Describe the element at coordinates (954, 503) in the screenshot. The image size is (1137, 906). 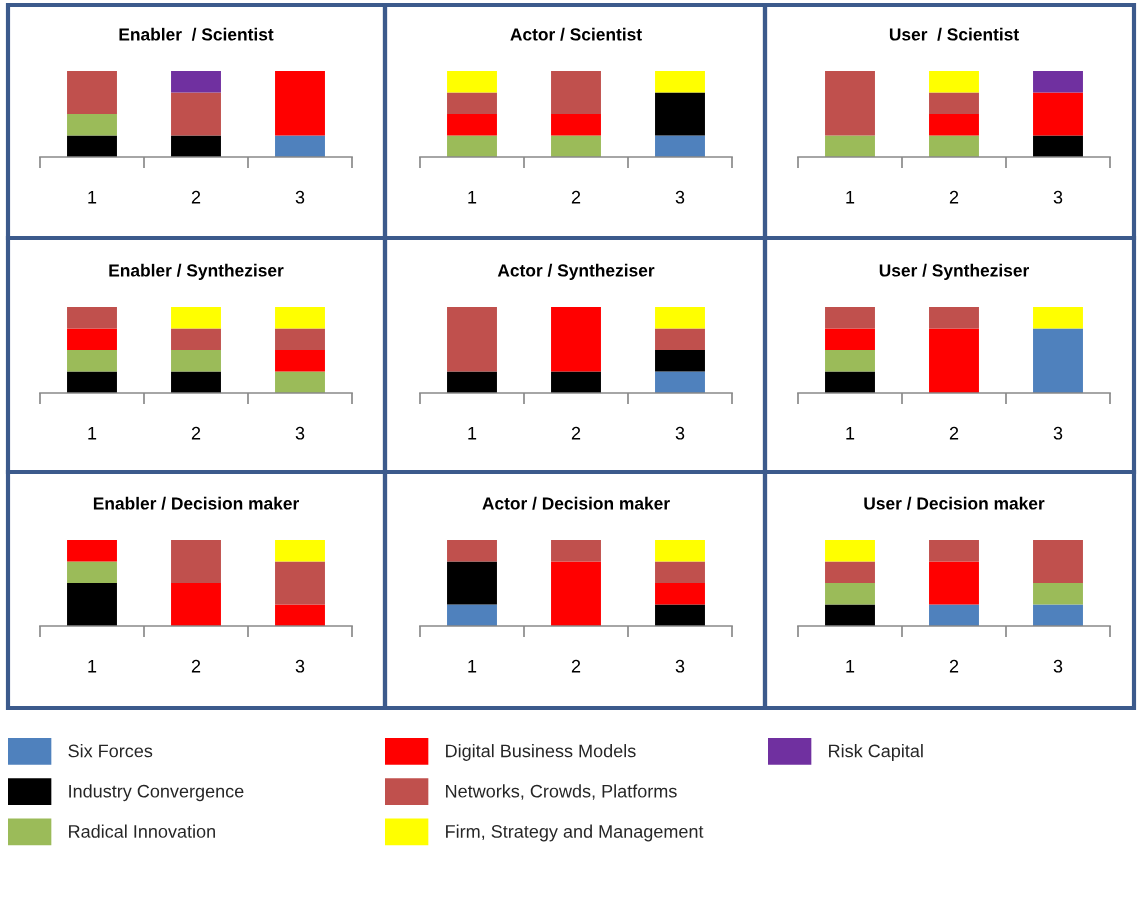
I see `chart-title: User / Decision maker` at that location.